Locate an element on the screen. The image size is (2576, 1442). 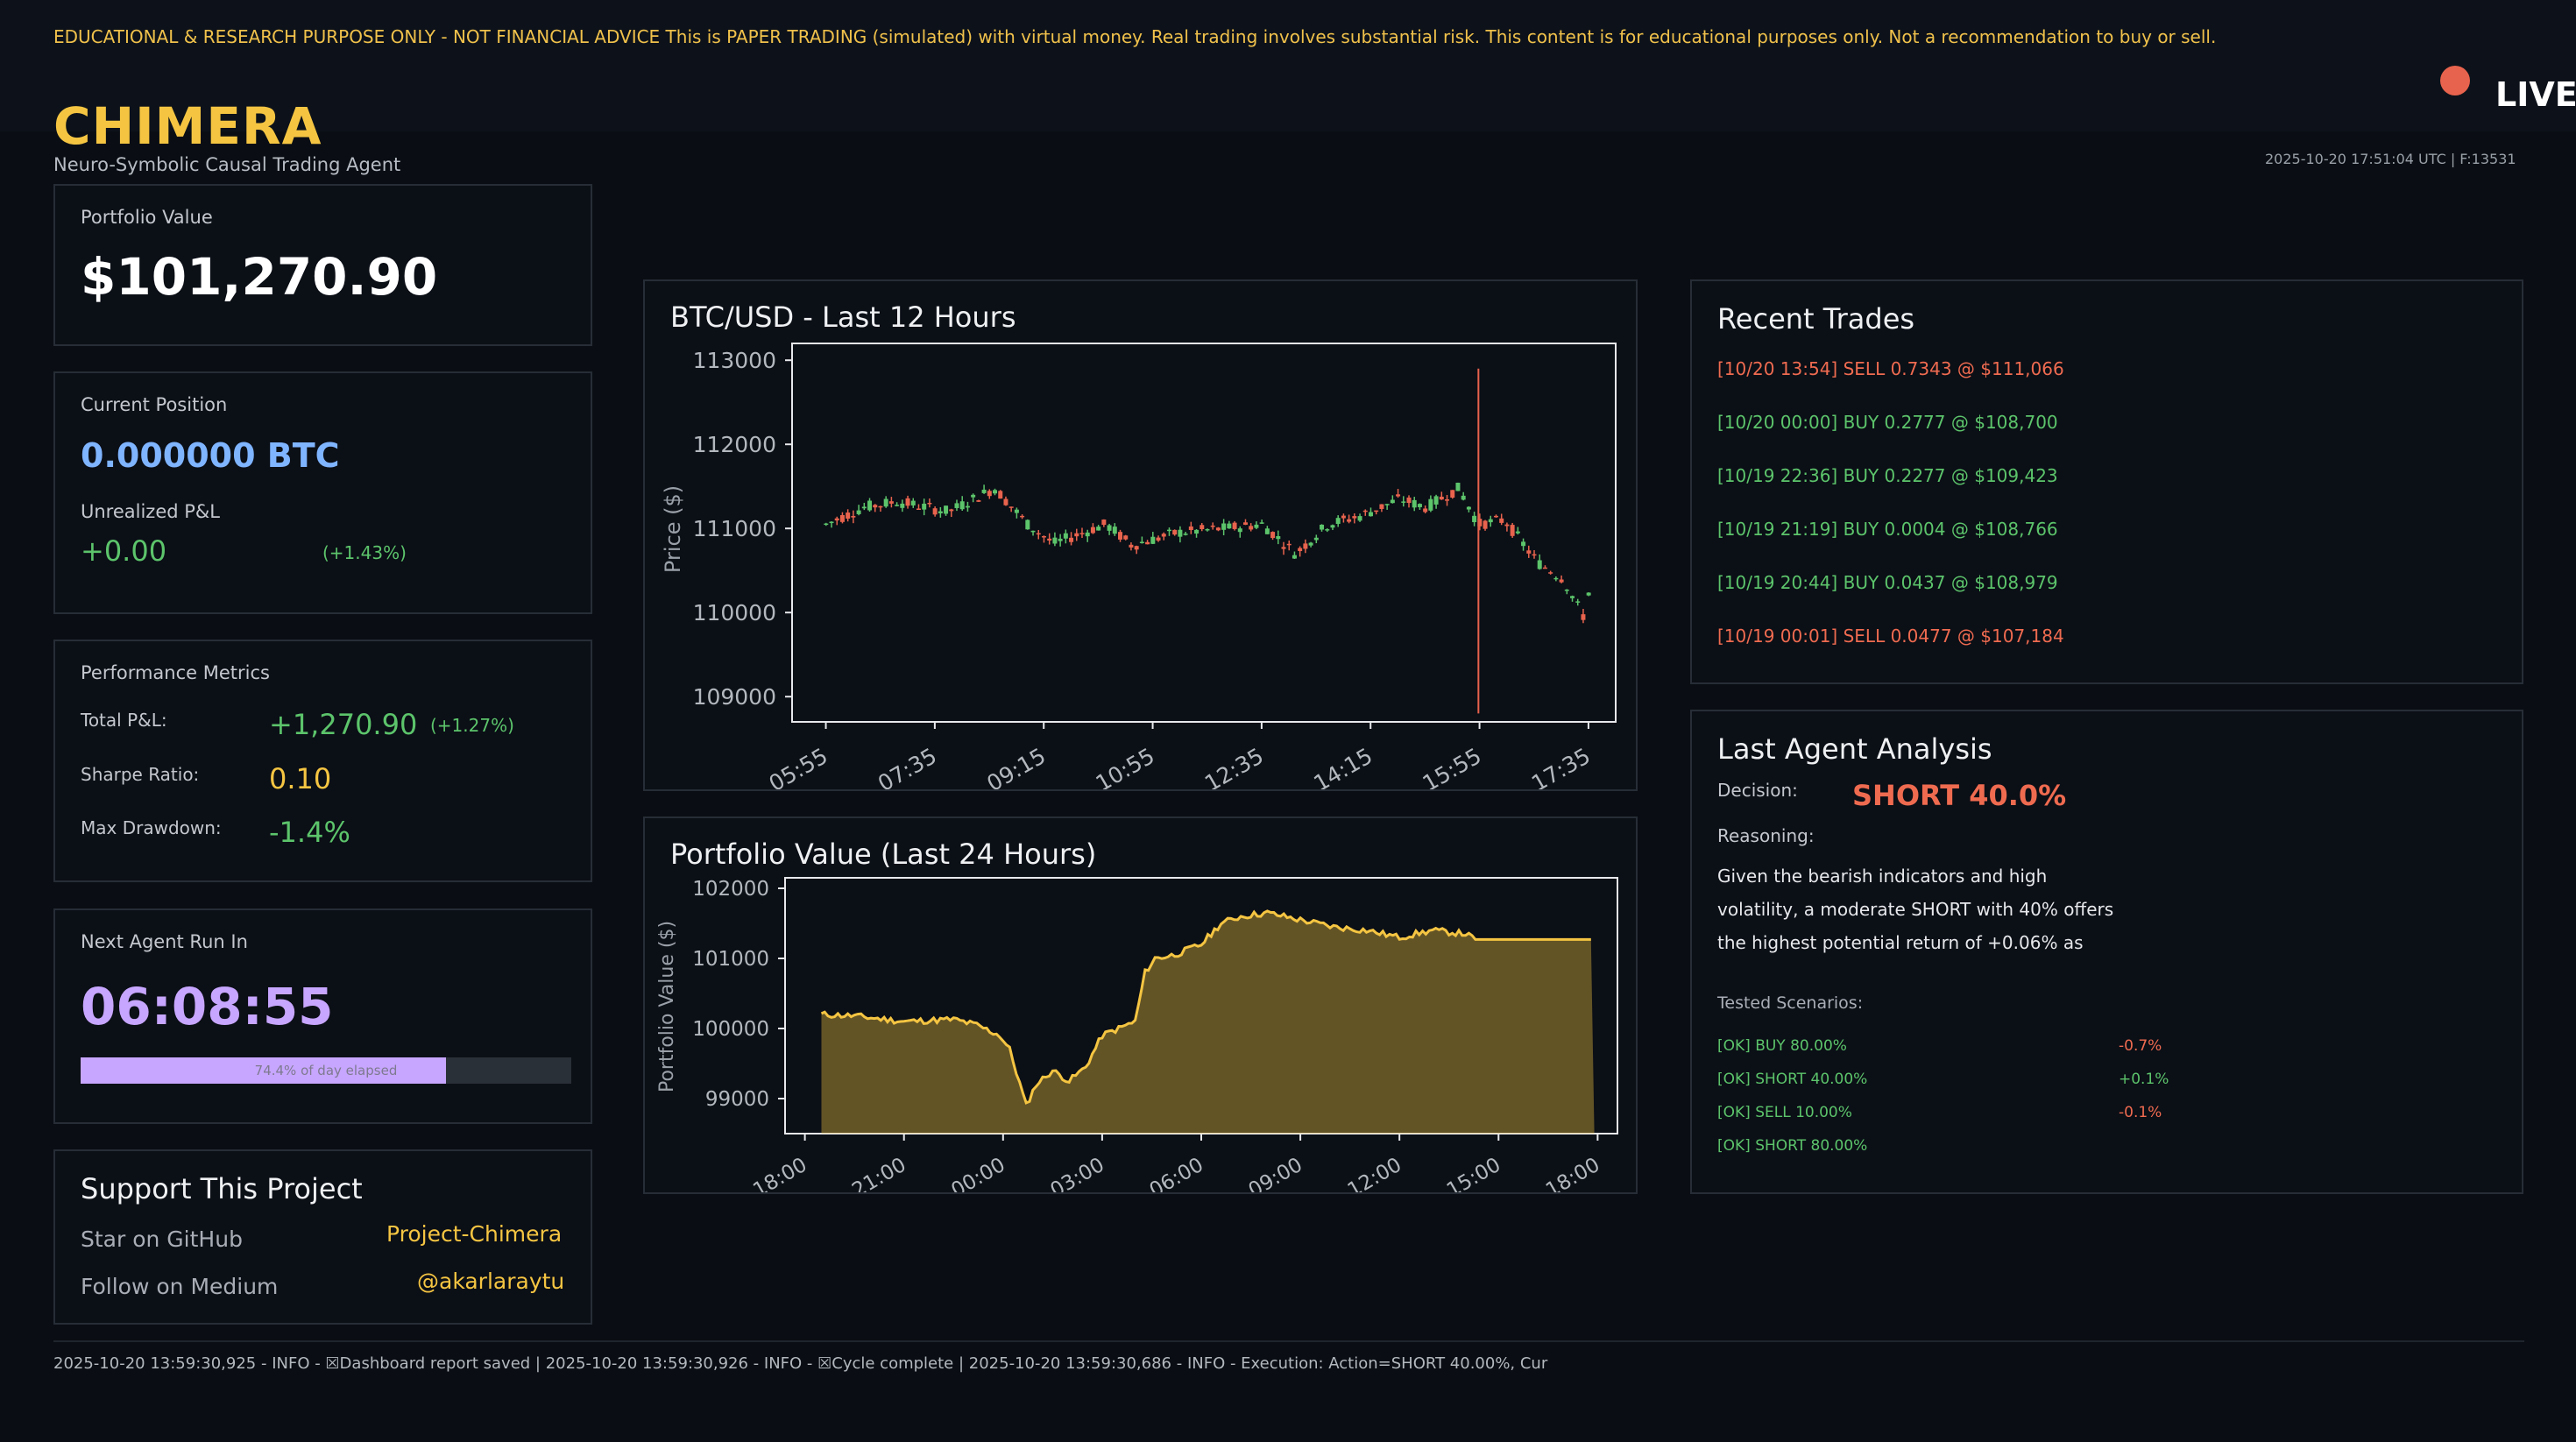
price-ytick-label: 109000 is located at coordinates (734, 697).